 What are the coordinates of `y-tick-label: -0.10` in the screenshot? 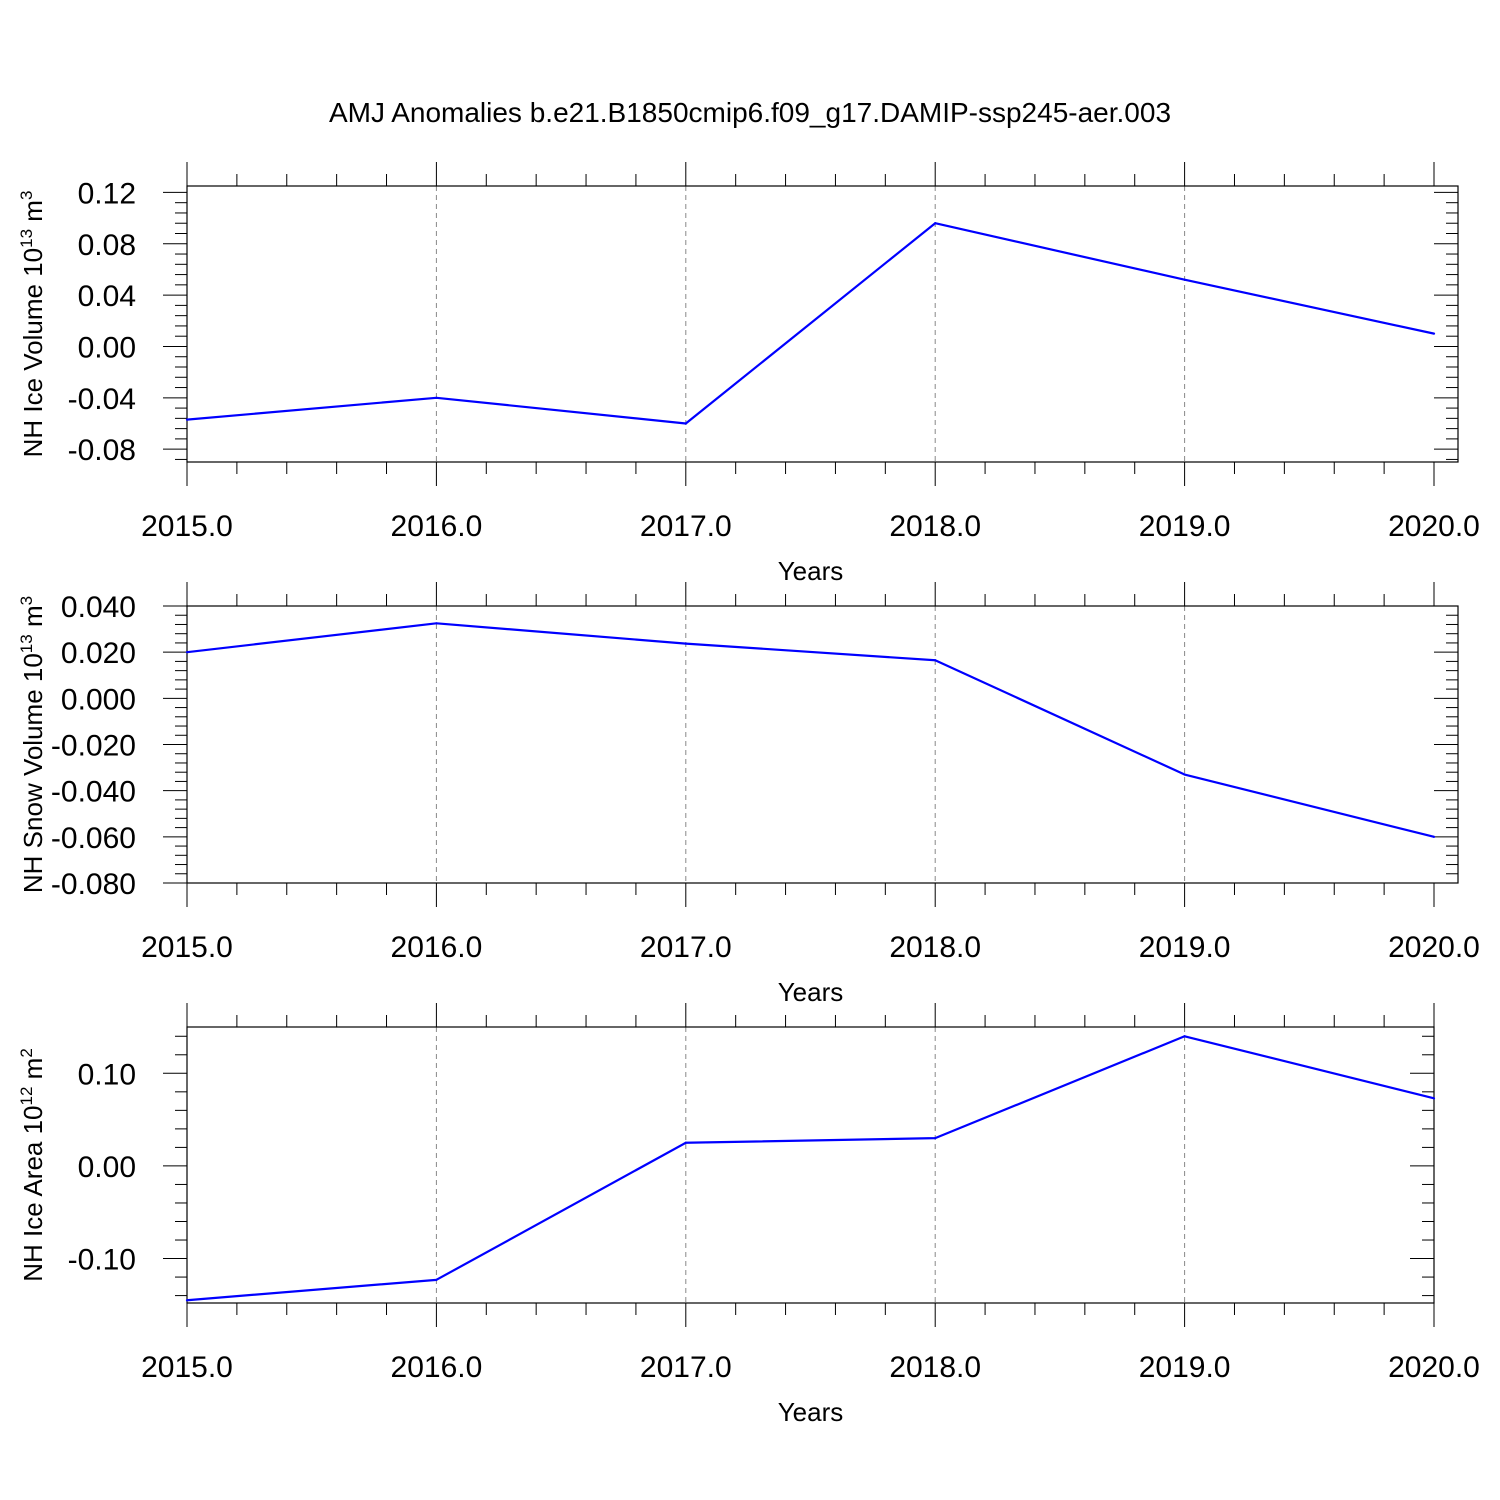 It's located at (102, 1260).